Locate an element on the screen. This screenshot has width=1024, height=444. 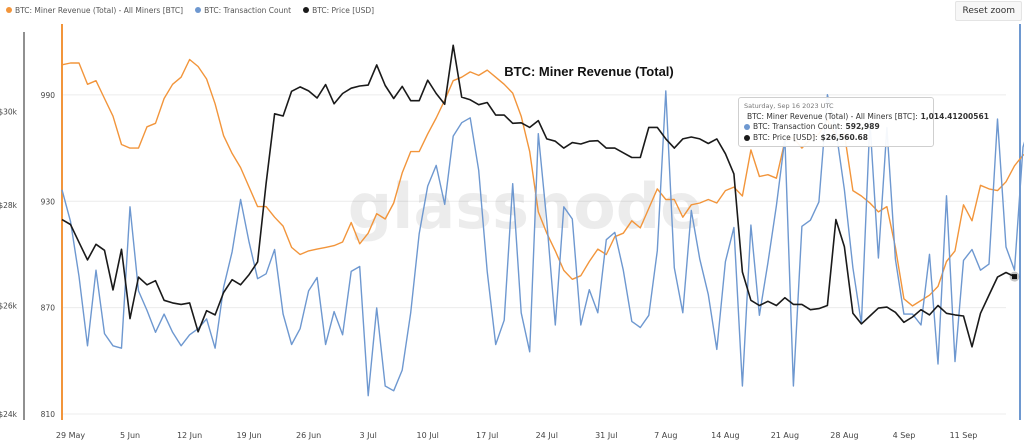
reset-zoom-button: Reset zoom is located at coordinates (988, 11).